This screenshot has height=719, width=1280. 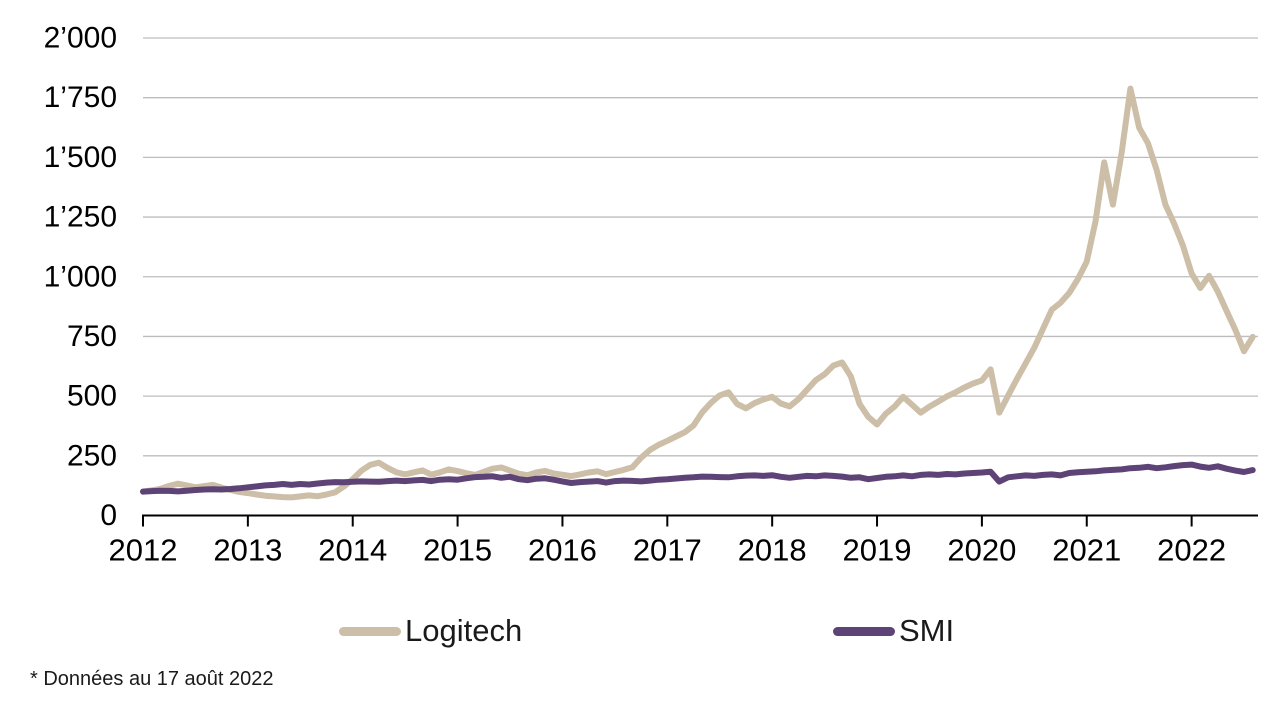 I want to click on y-axis-label: 1’500, so click(x=80, y=157).